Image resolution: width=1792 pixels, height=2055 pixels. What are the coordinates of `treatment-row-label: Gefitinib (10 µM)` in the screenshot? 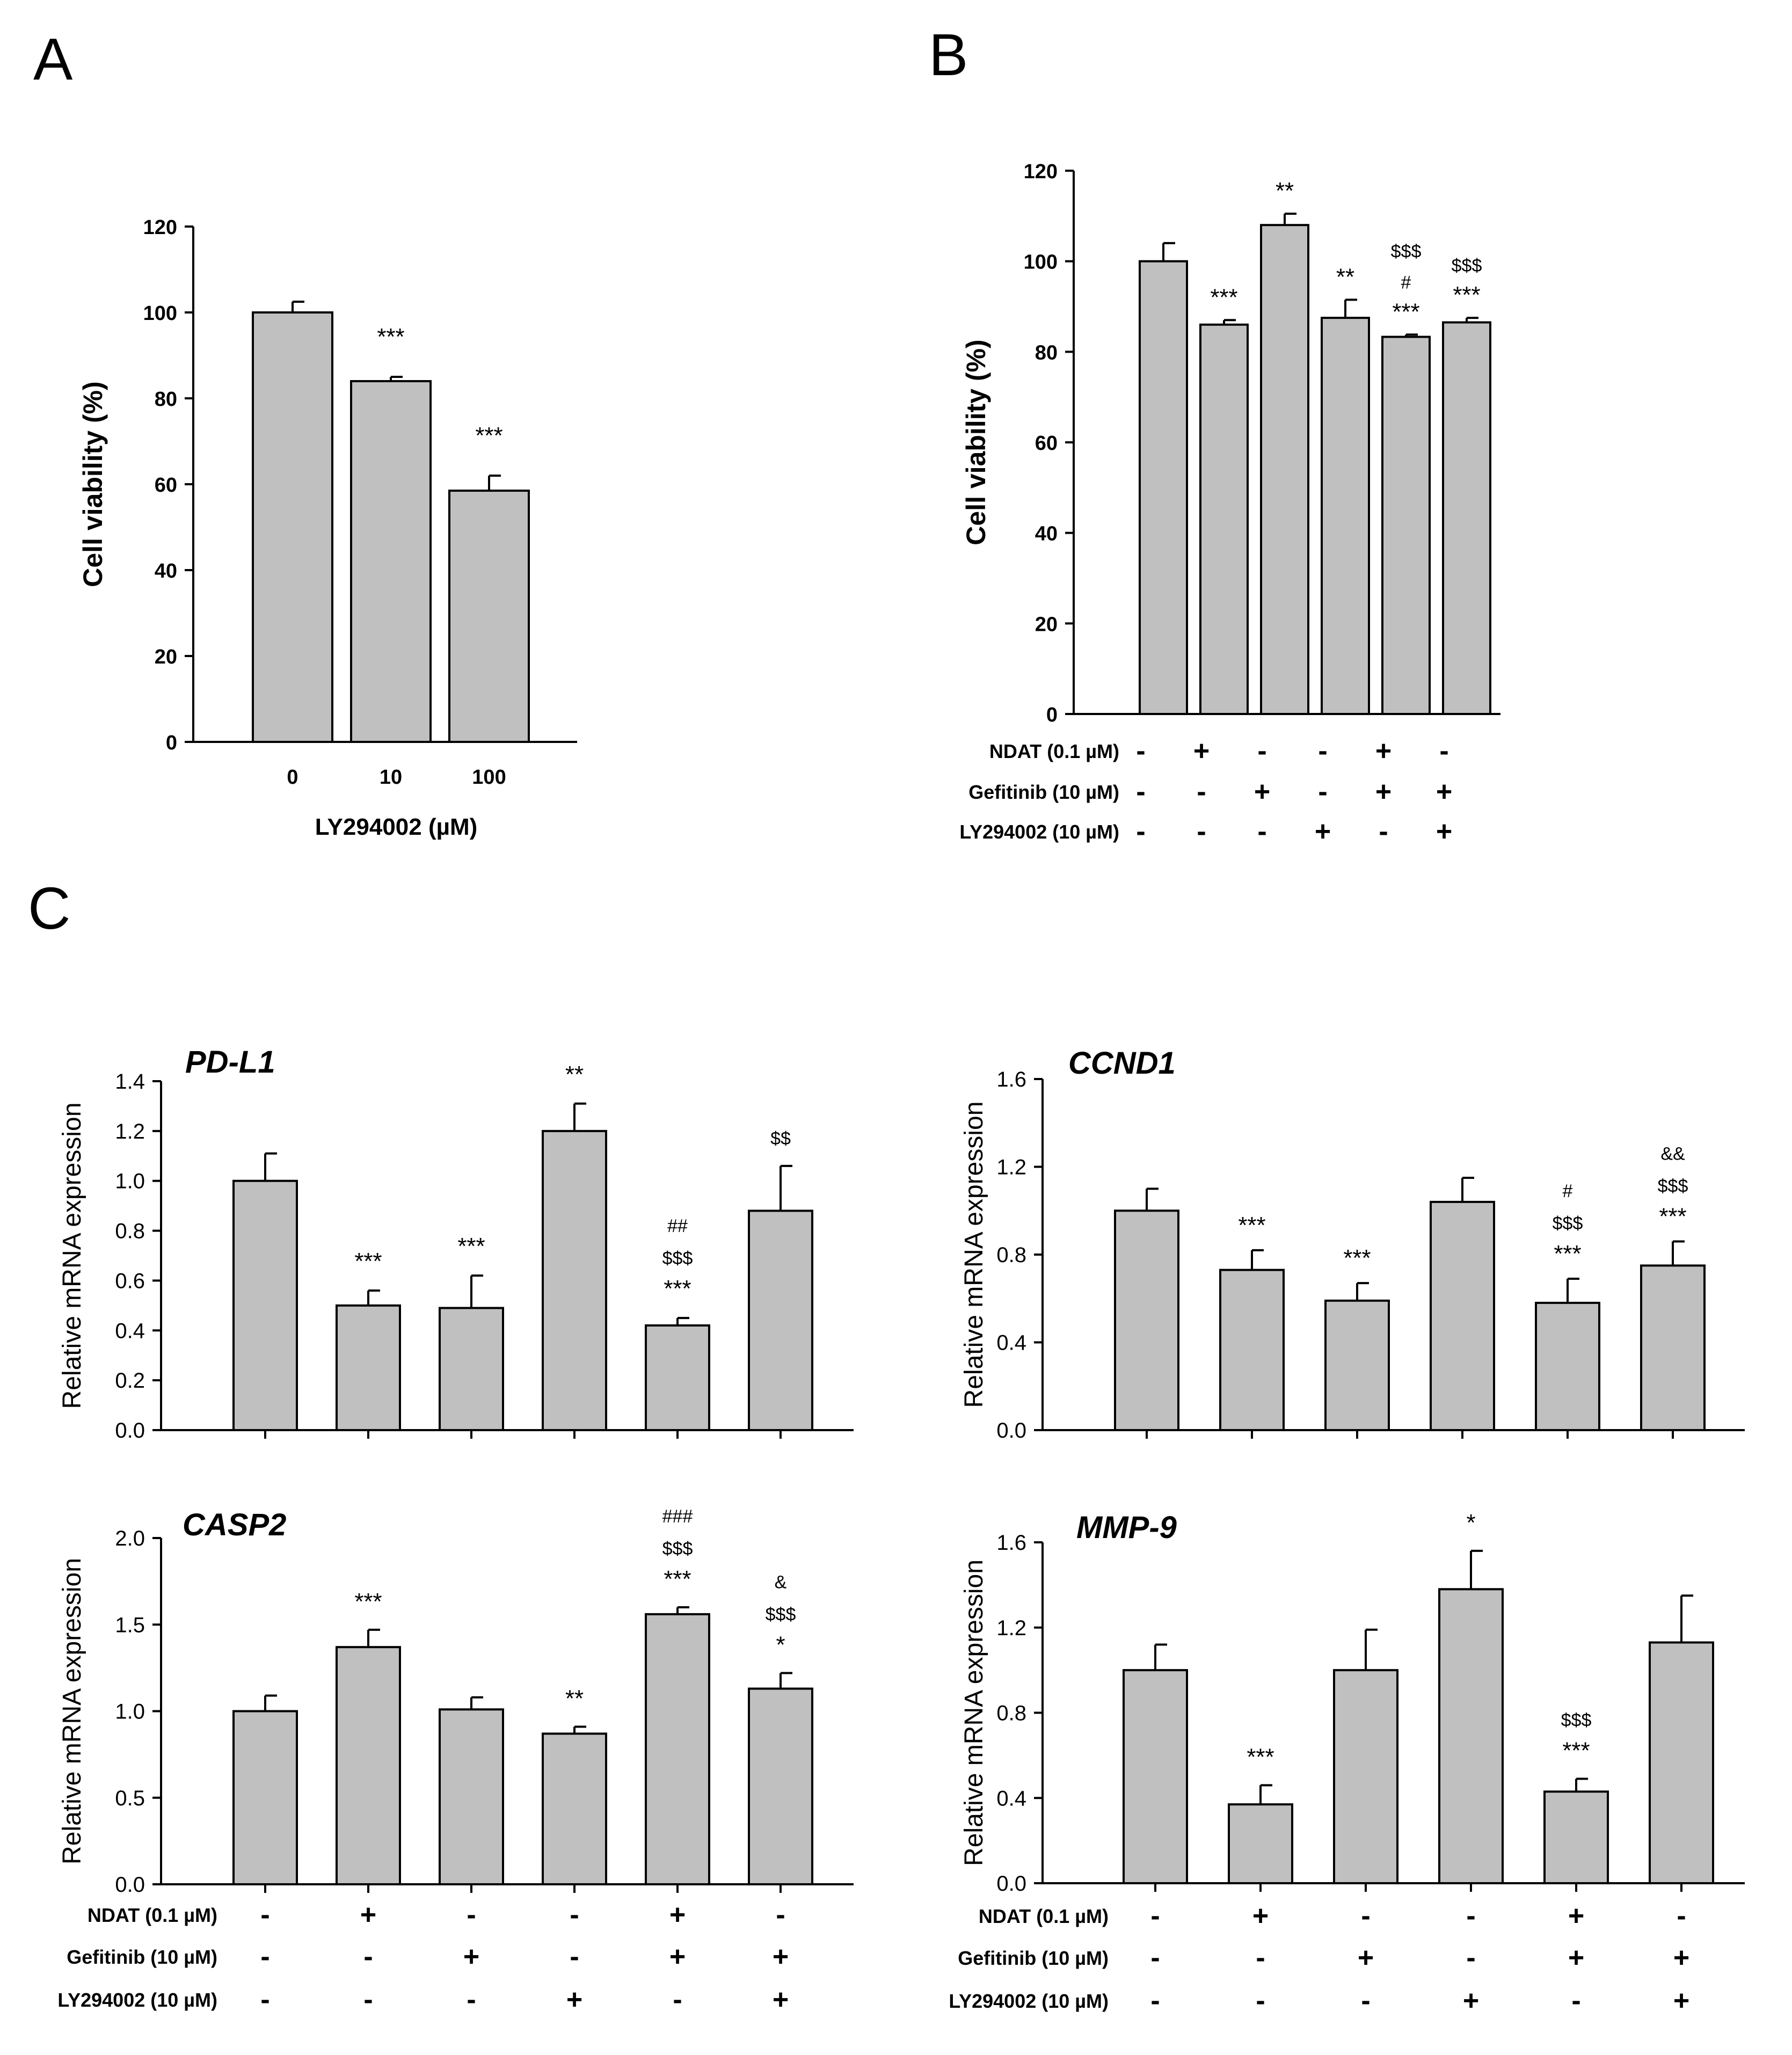 It's located at (1043, 792).